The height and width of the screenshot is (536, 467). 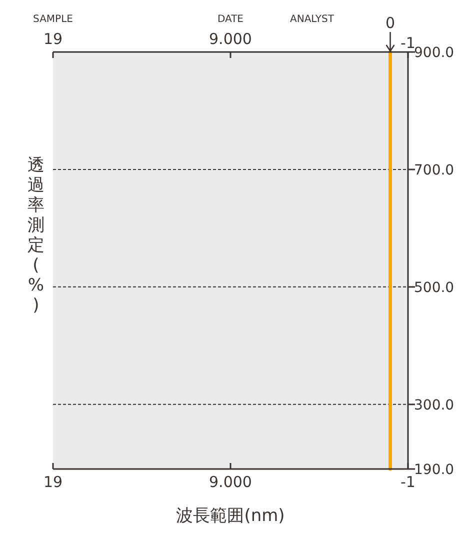 What do you see at coordinates (434, 170) in the screenshot?
I see `y-tick-label: 700.0` at bounding box center [434, 170].